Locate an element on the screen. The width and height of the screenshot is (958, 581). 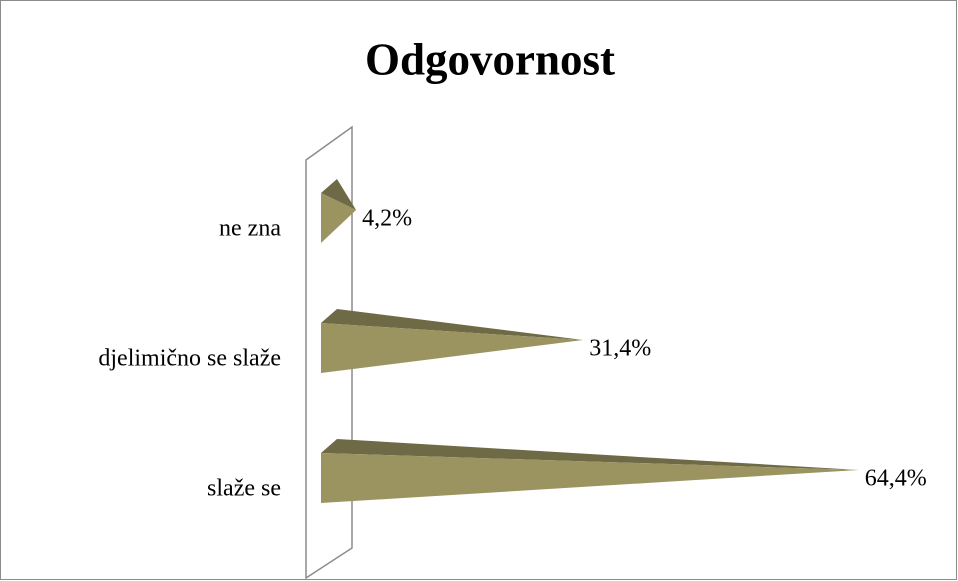
value-label: 64,4% is located at coordinates (896, 479).